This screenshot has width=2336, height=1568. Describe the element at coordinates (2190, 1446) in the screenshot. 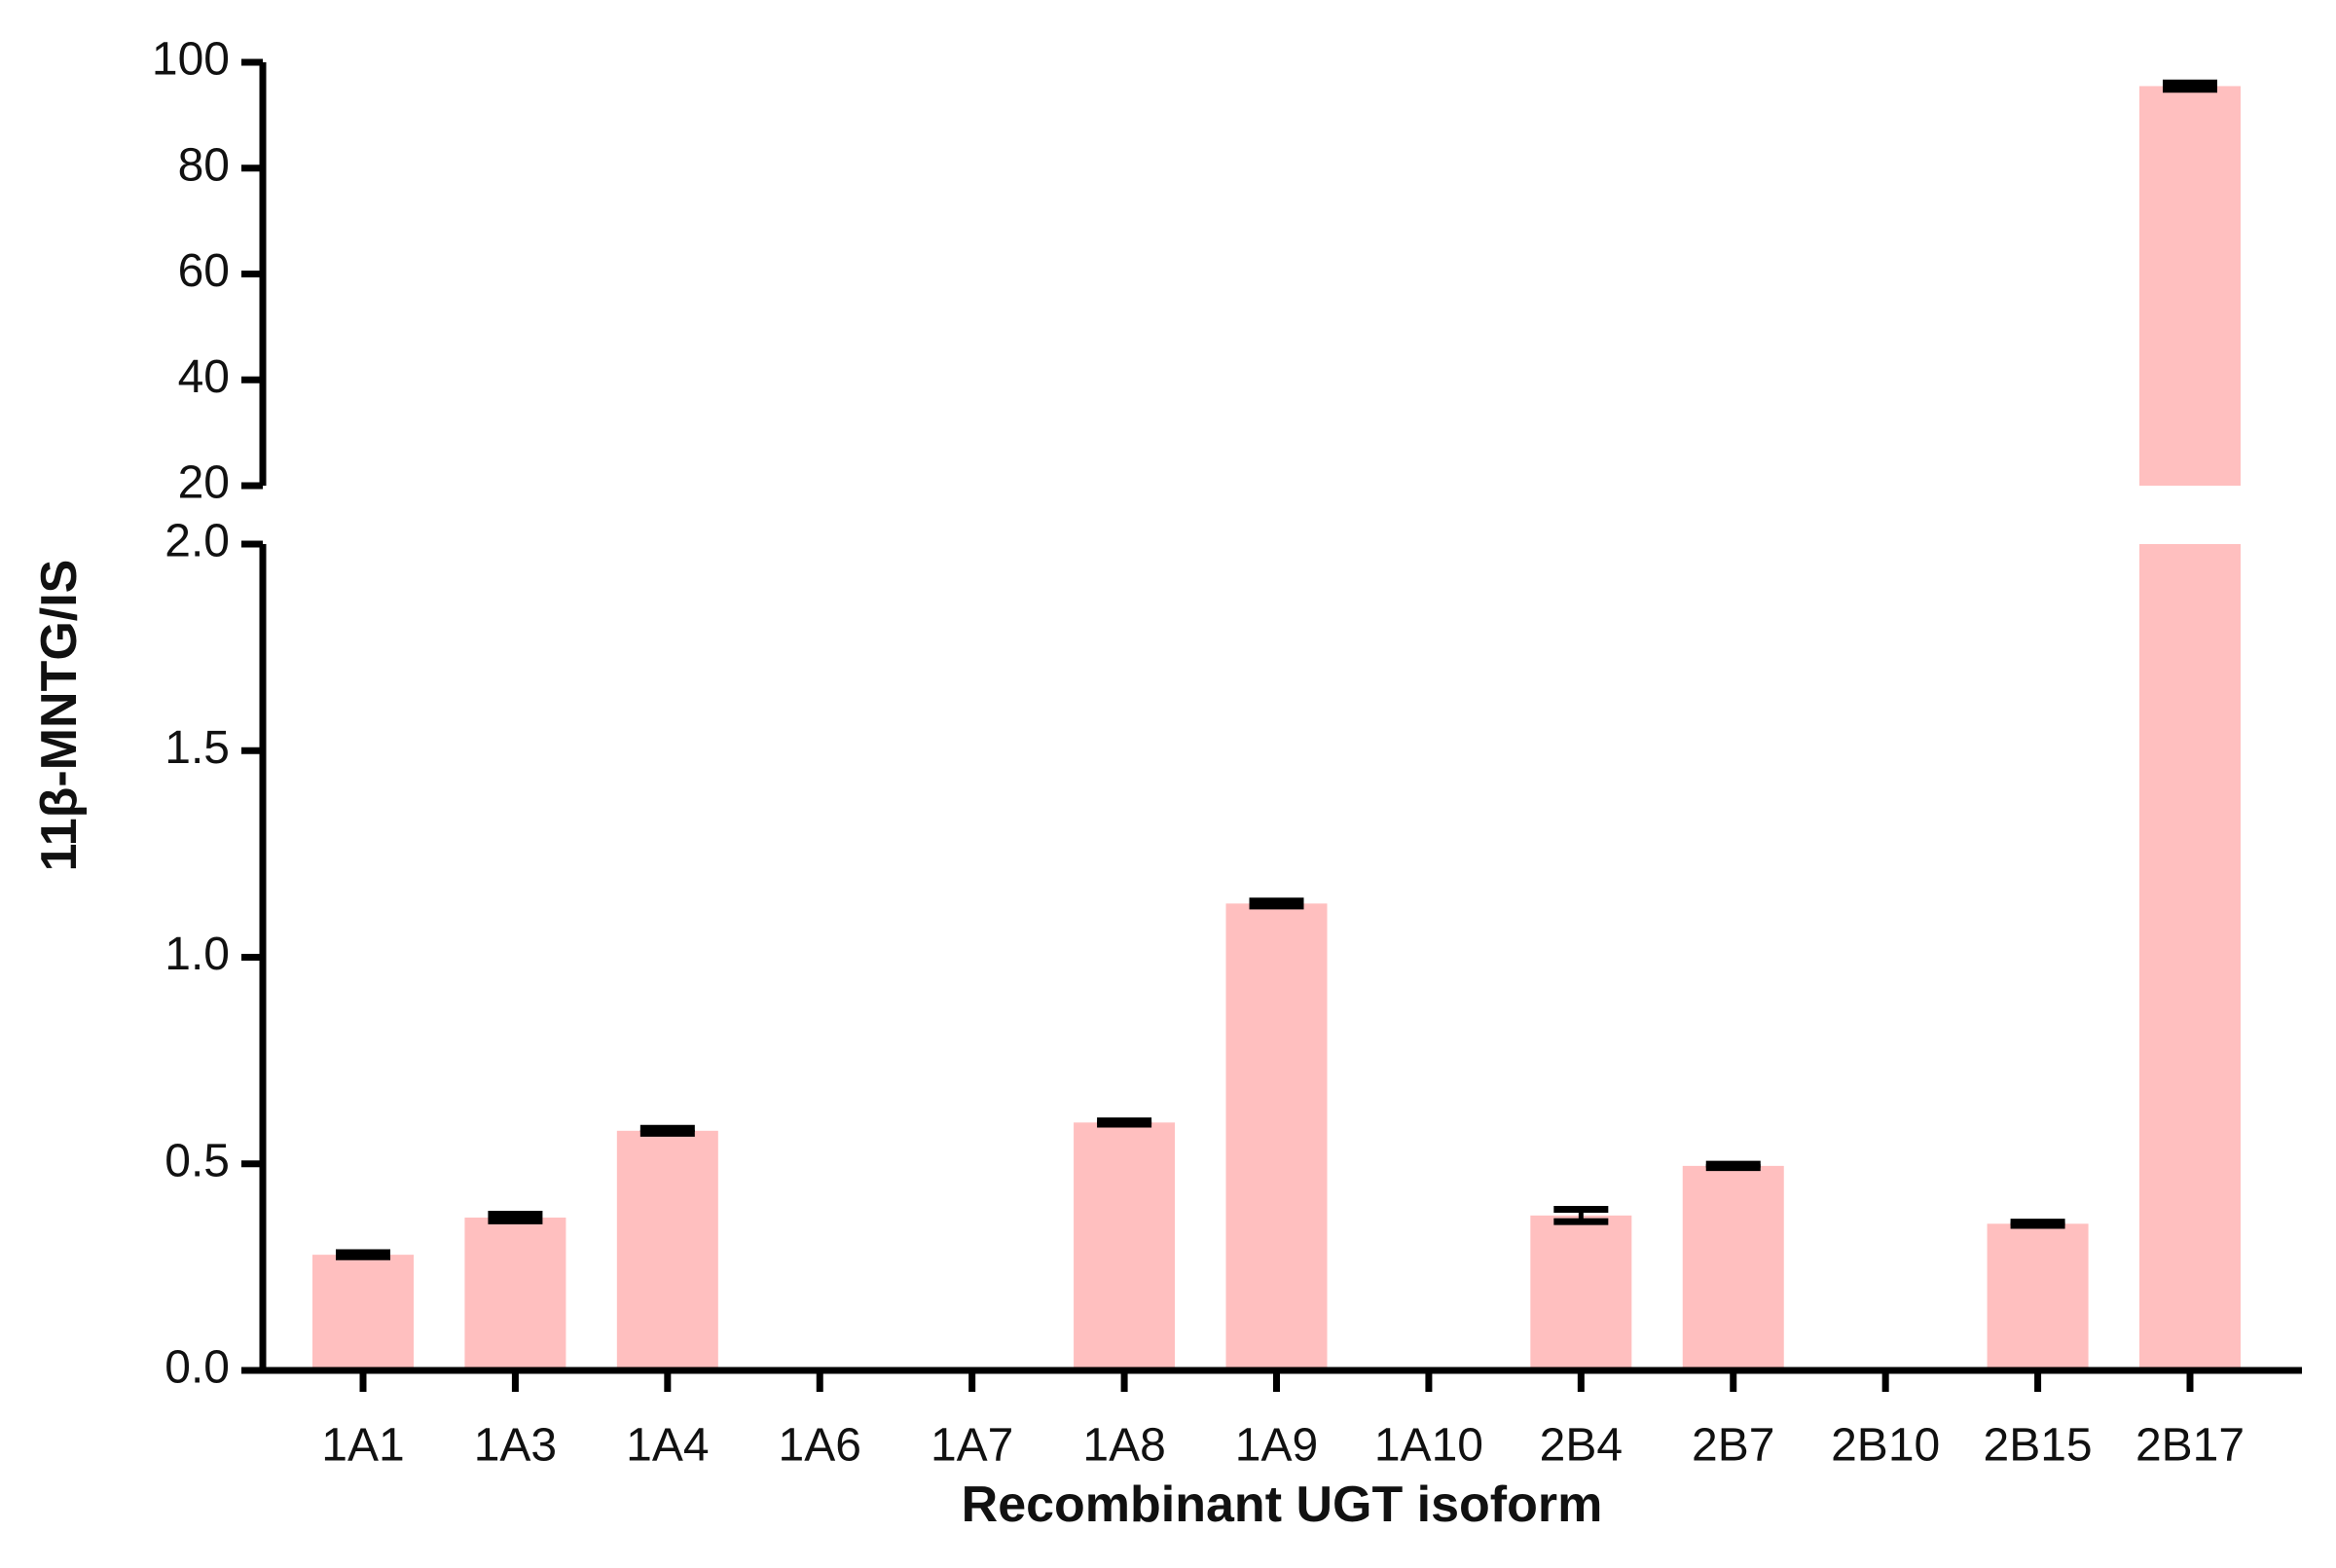

I see `x-tick-label: 2B17` at that location.